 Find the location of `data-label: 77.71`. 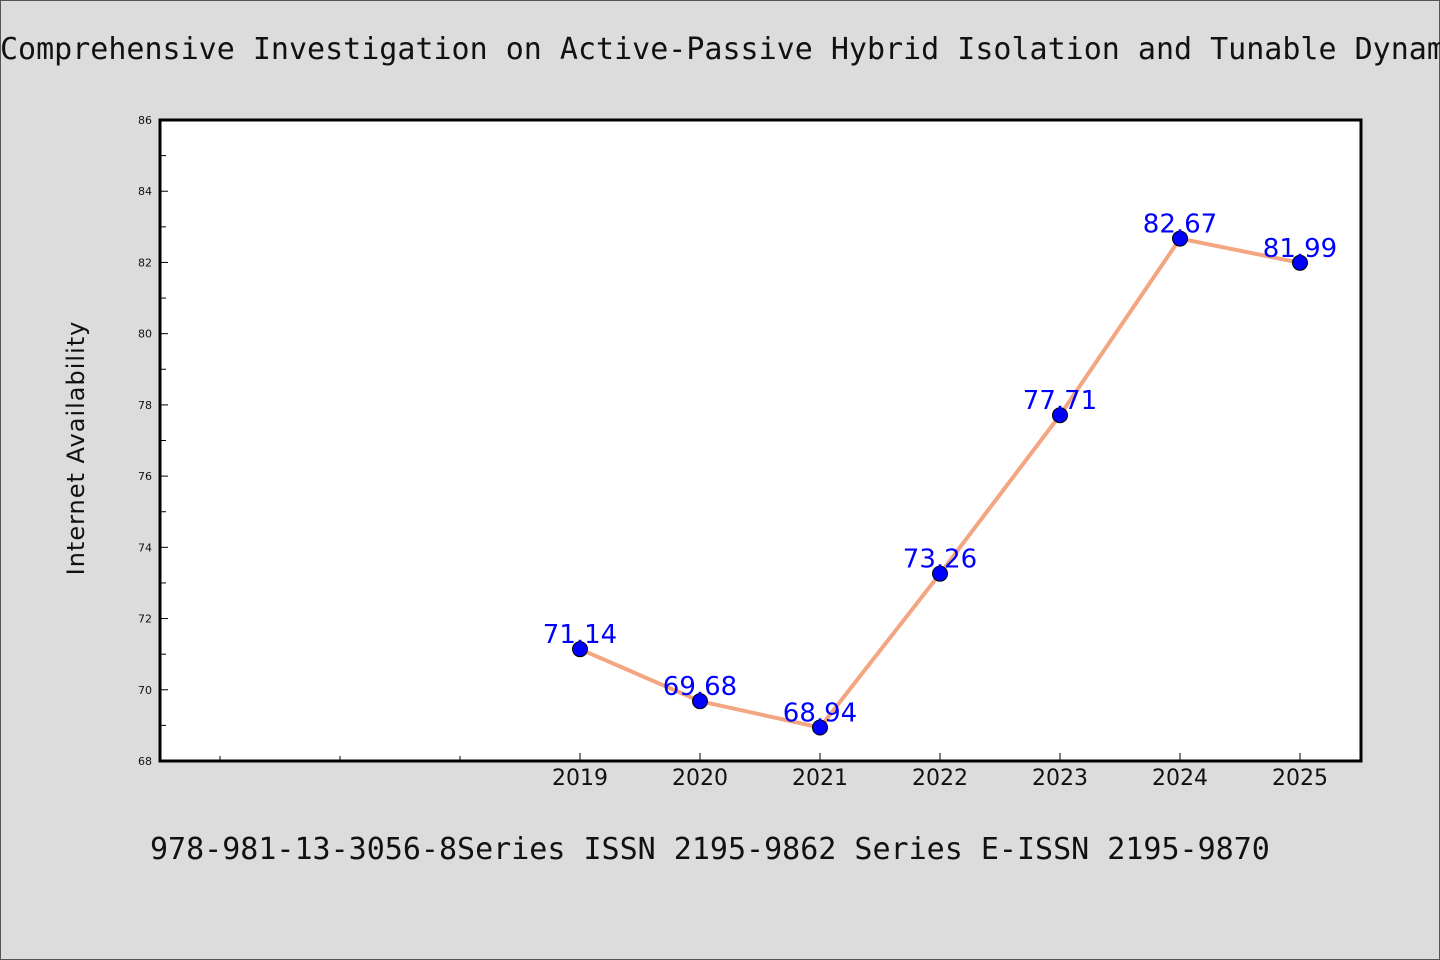

data-label: 77.71 is located at coordinates (1060, 401).